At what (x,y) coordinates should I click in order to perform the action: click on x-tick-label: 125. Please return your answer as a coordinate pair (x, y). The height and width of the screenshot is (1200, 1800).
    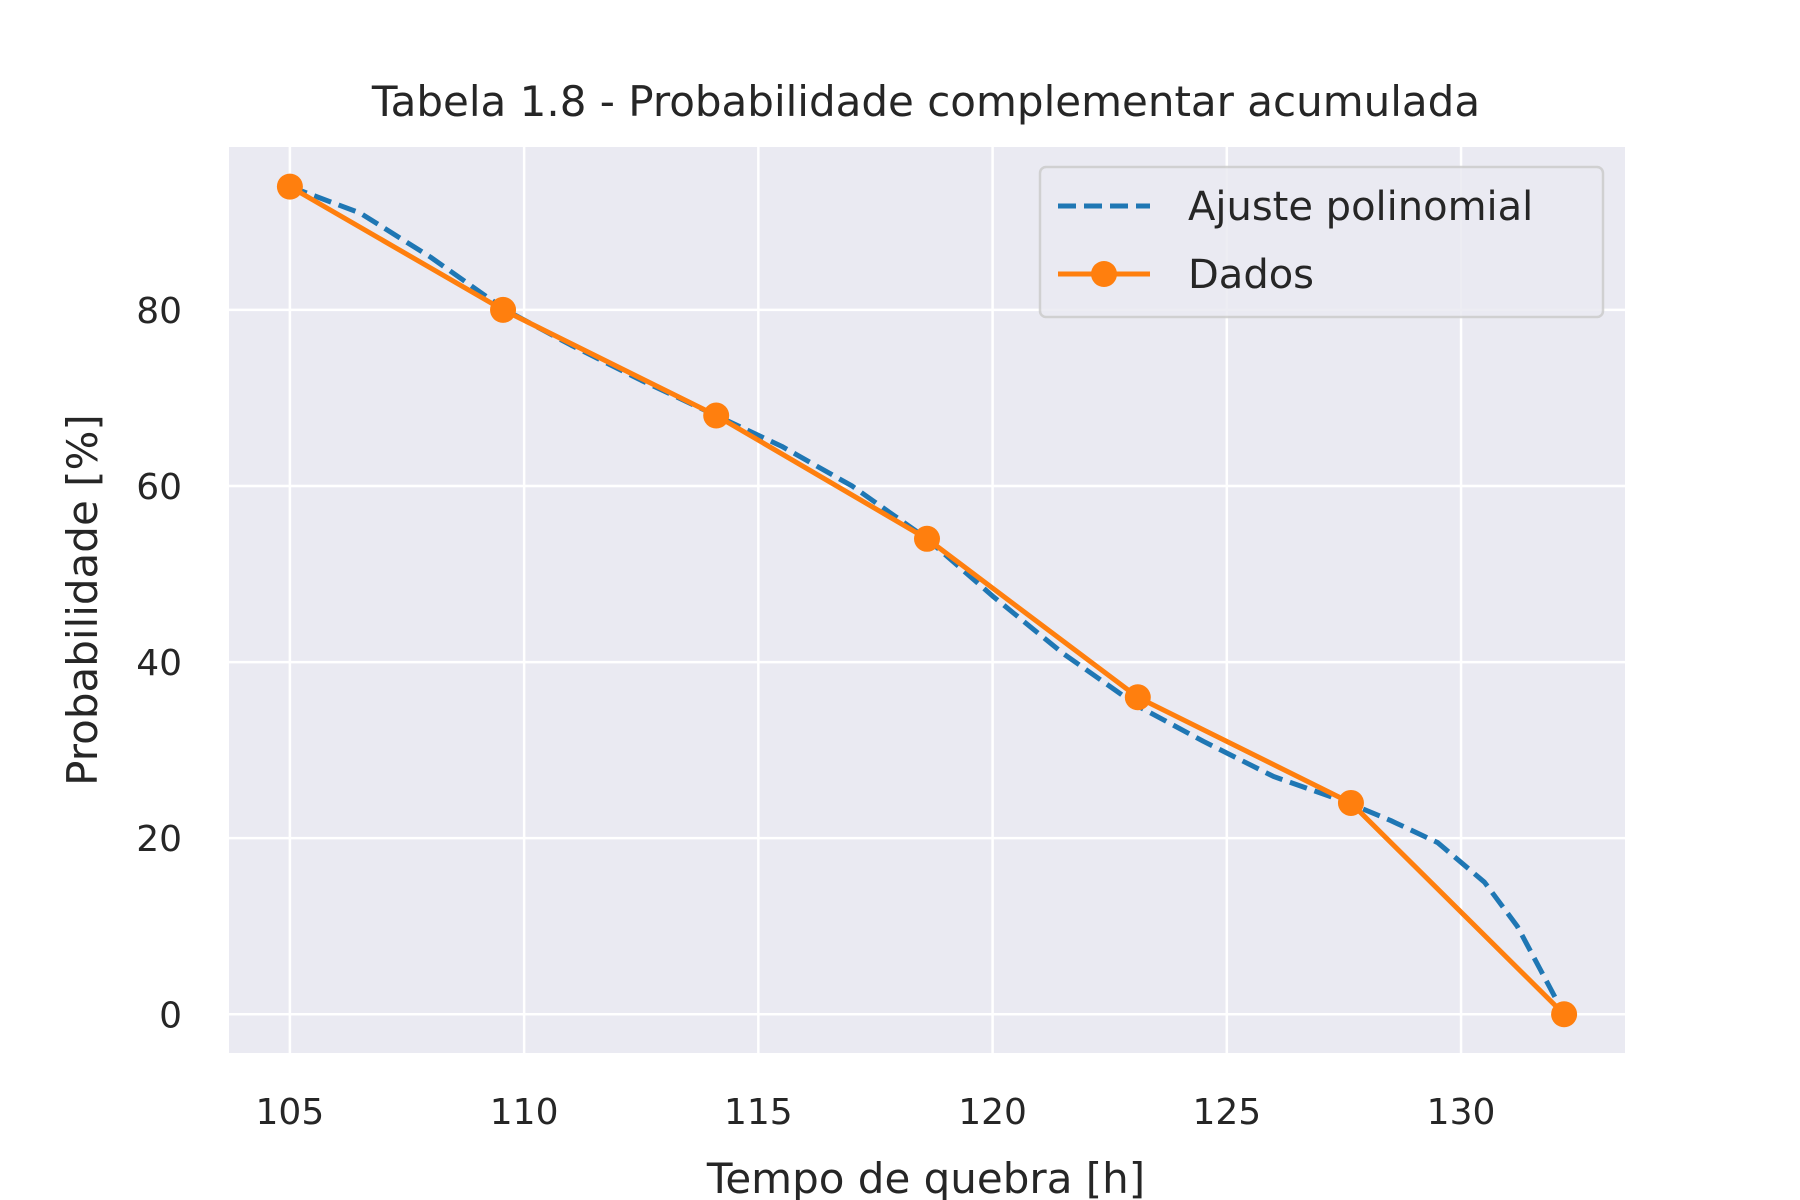
    Looking at the image, I should click on (1226, 1112).